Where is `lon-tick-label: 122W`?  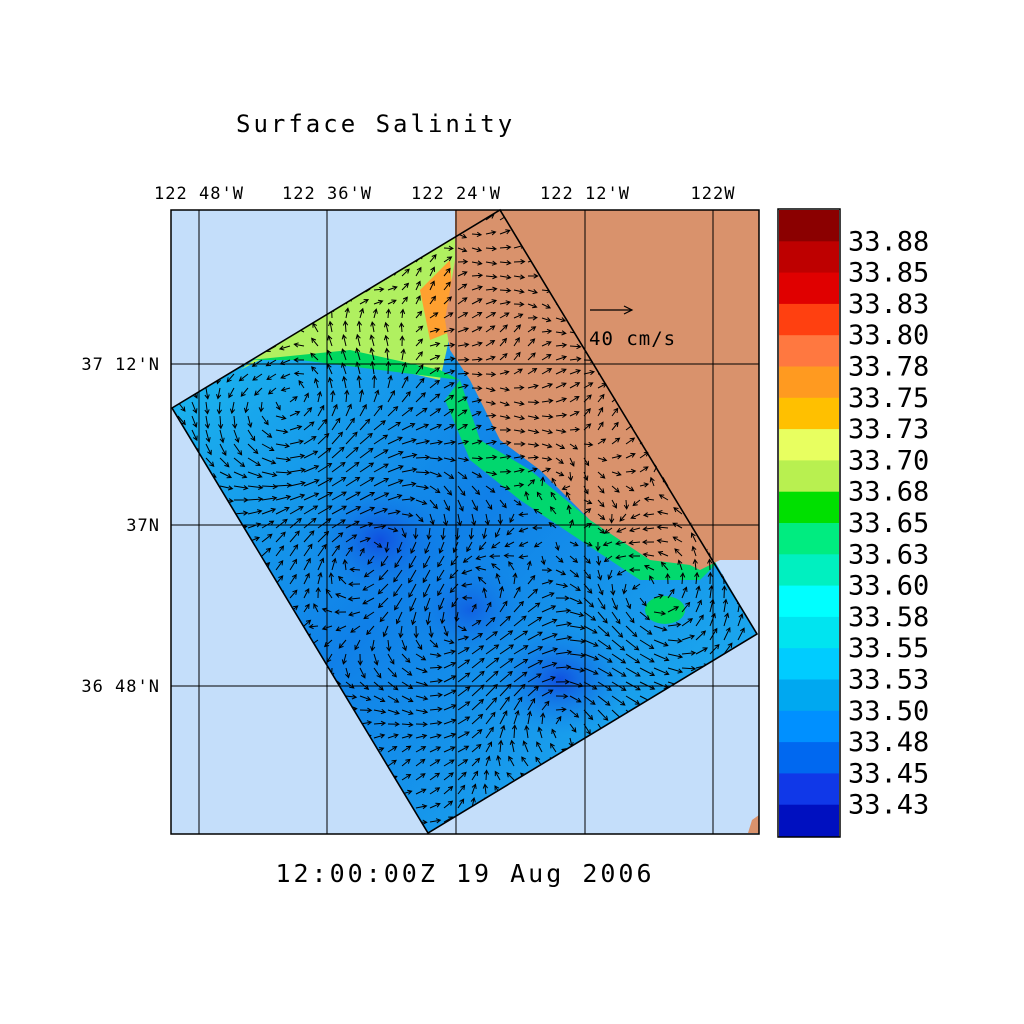
lon-tick-label: 122W is located at coordinates (713, 194).